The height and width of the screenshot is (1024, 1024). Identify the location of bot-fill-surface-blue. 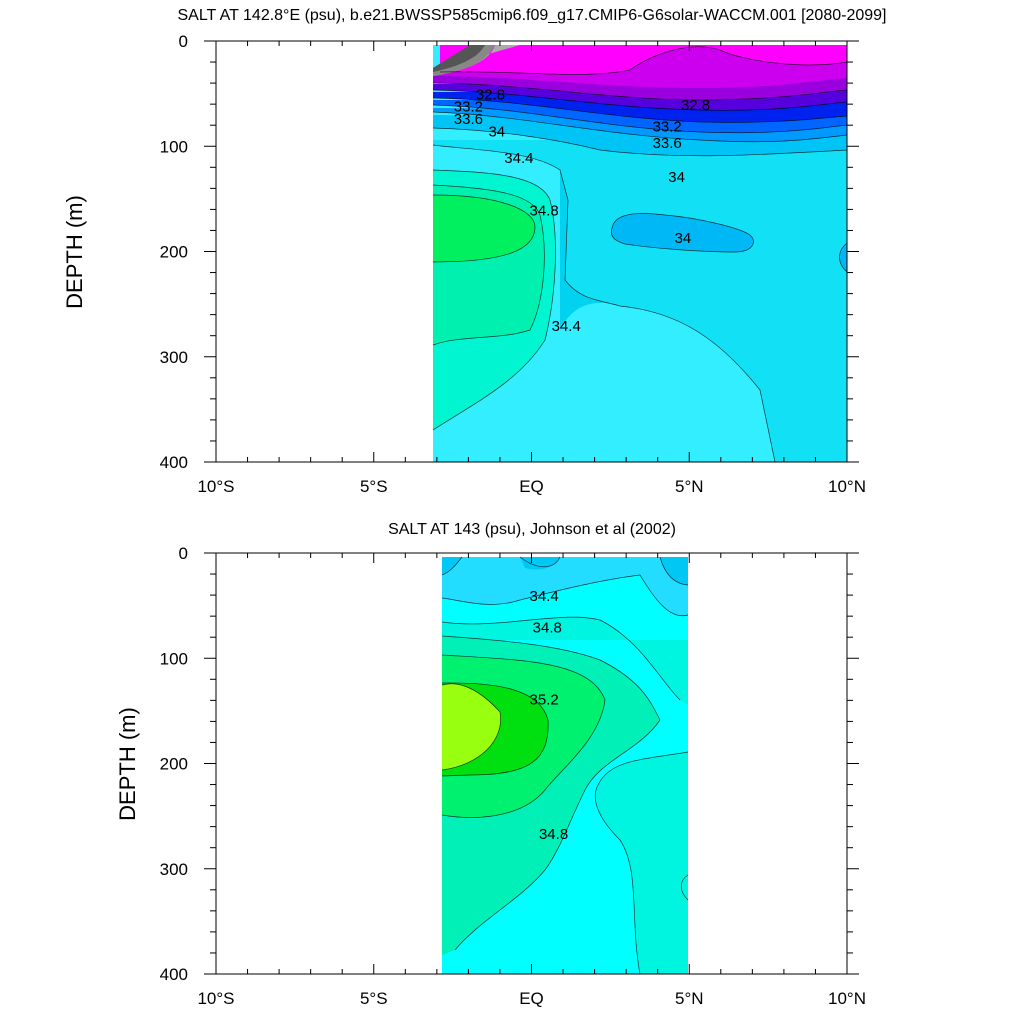
(565, 586).